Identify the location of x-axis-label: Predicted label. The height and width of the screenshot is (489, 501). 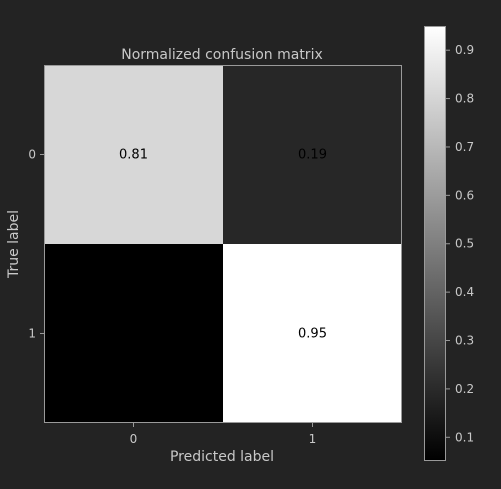
(222, 457).